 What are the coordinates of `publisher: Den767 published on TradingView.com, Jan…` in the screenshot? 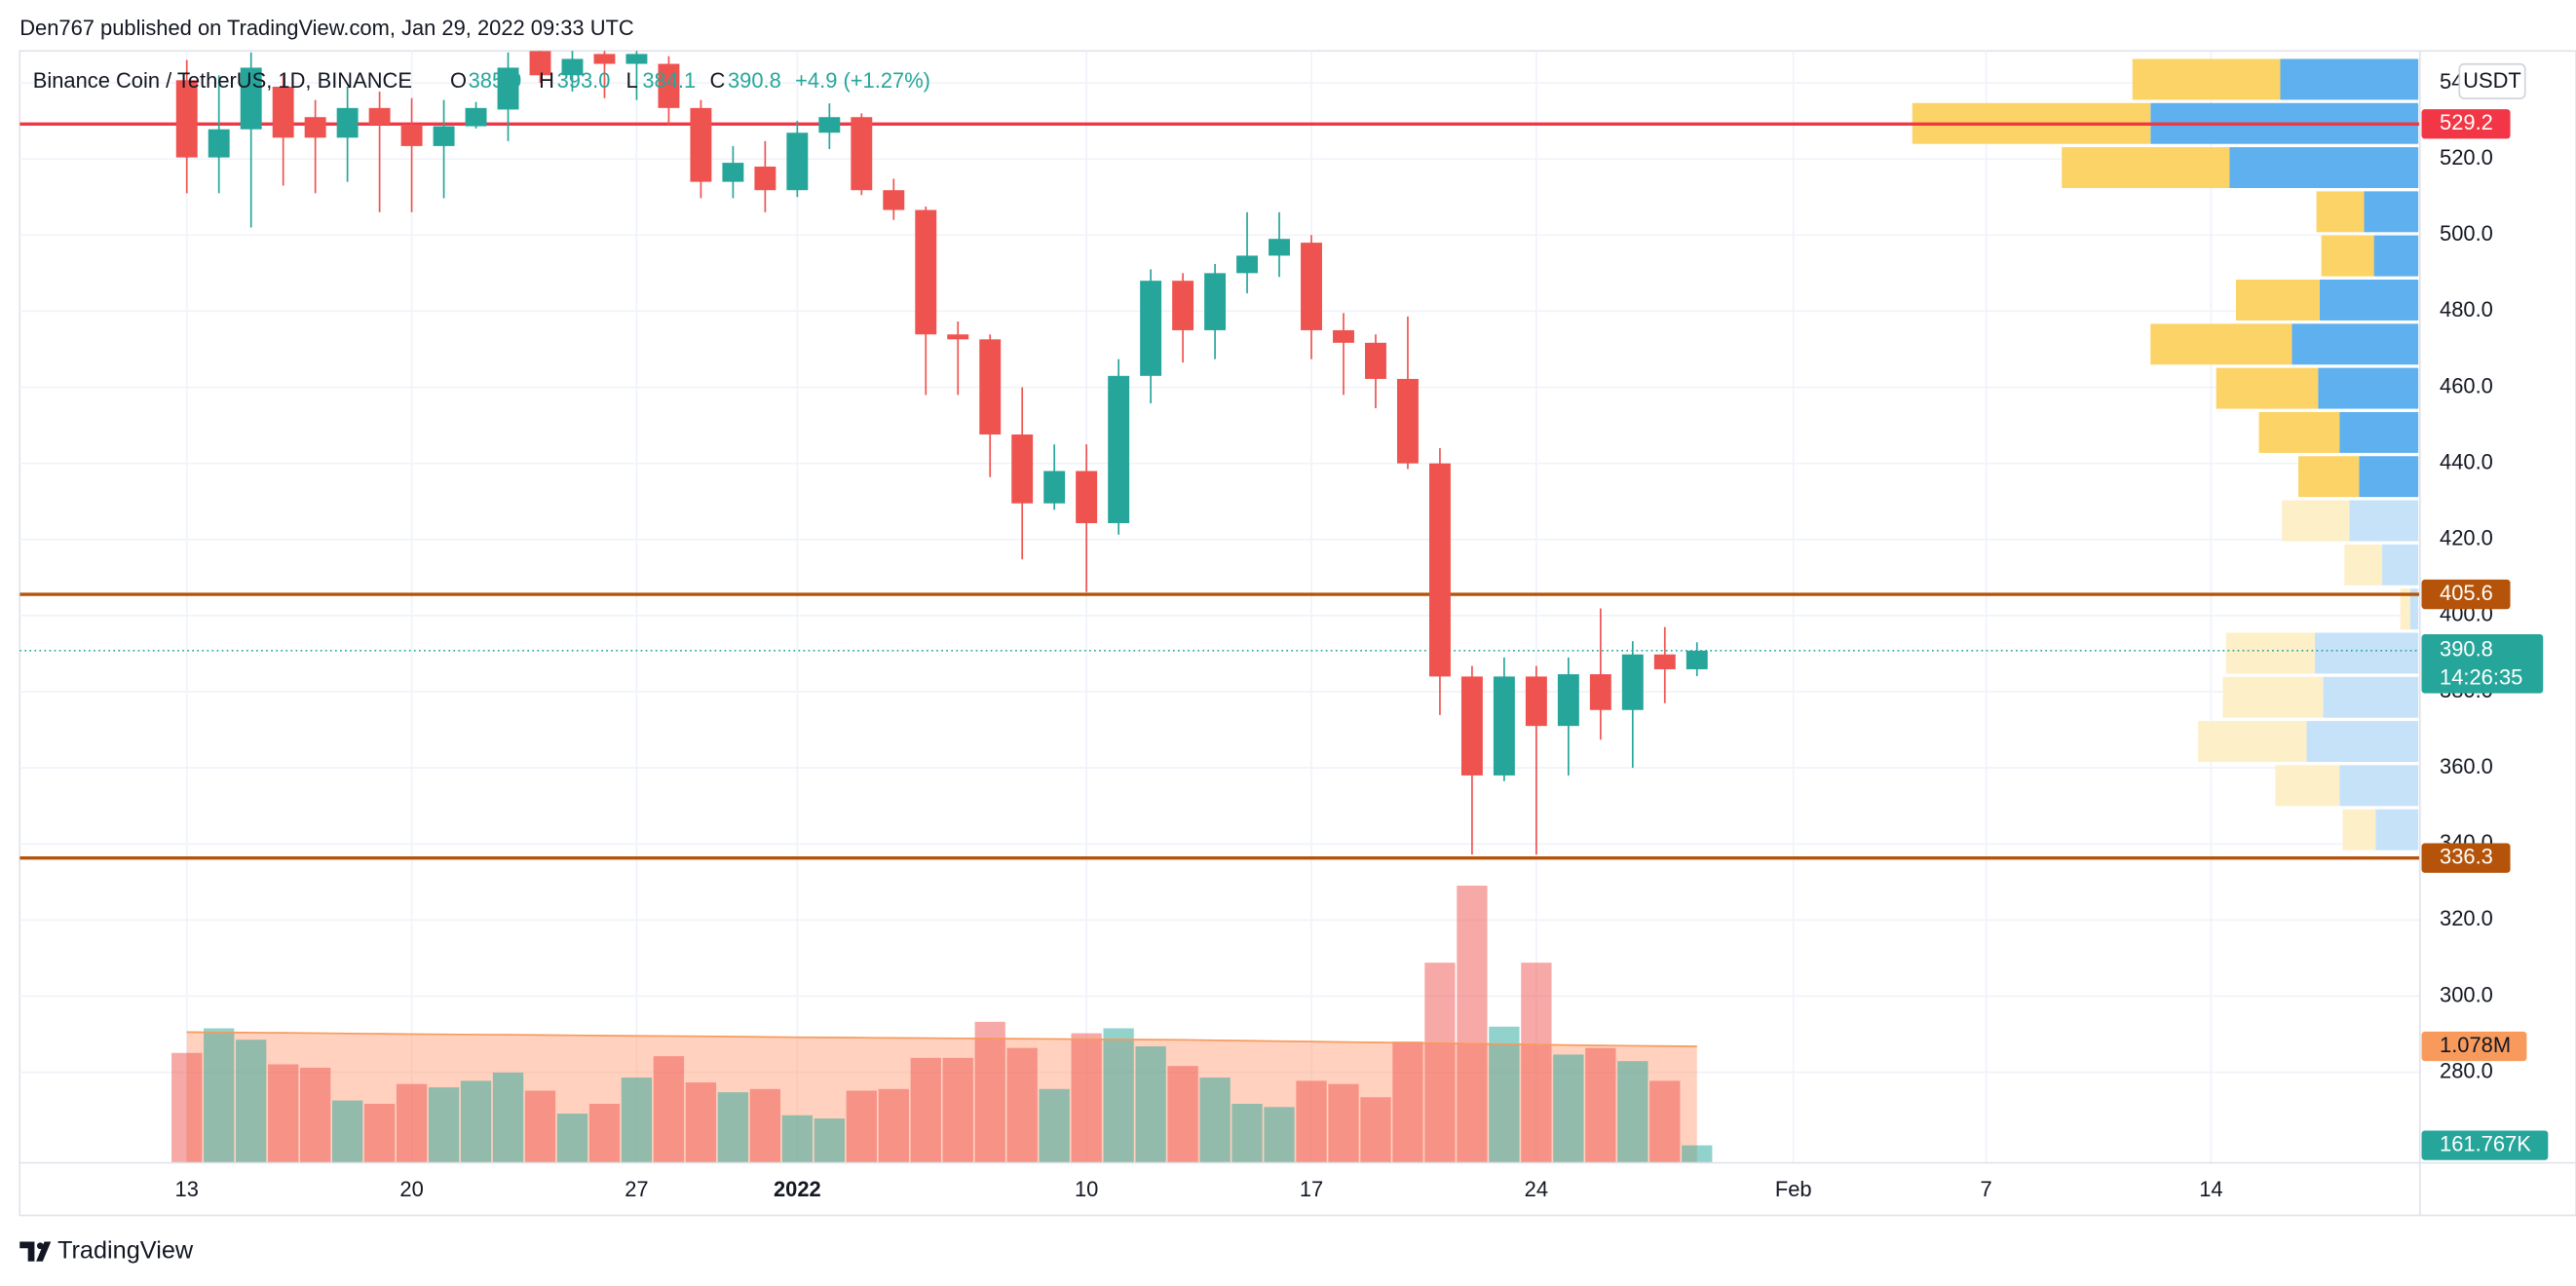 It's located at (326, 28).